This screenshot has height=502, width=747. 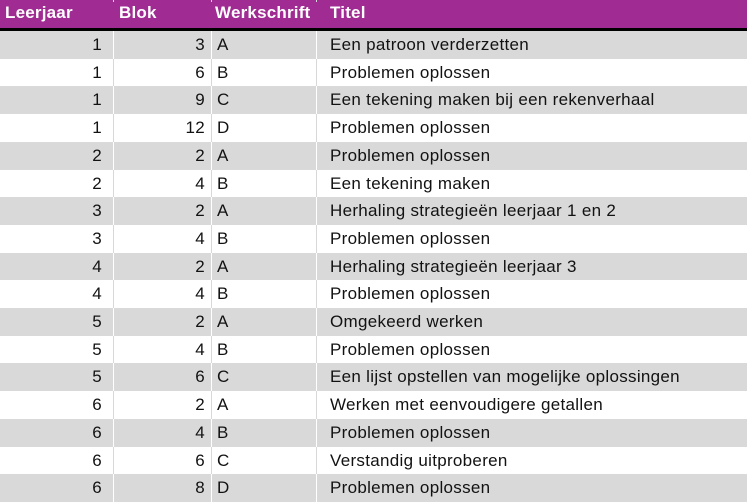 What do you see at coordinates (531, 100) in the screenshot?
I see `cell-titel: Een tekening maken bij een rekenverhaal` at bounding box center [531, 100].